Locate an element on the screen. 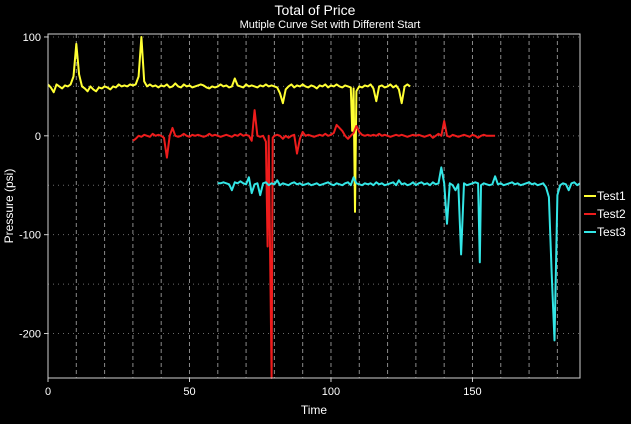 This screenshot has height=424, width=631. y-tick-label: 0 is located at coordinates (38, 137).